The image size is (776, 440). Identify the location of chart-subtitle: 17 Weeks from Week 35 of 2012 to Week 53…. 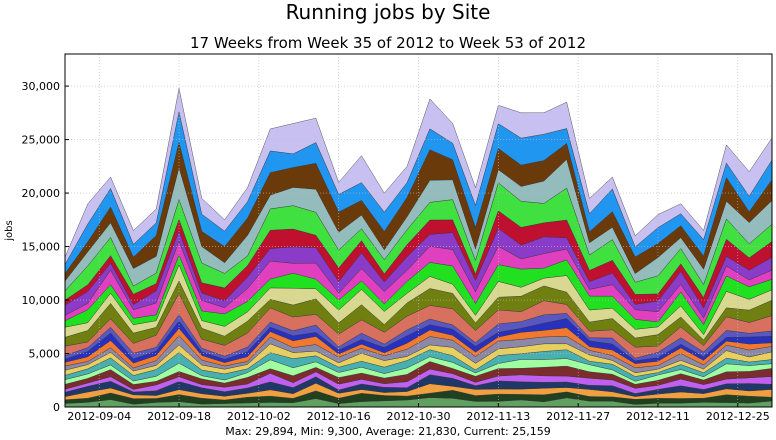
(388, 43).